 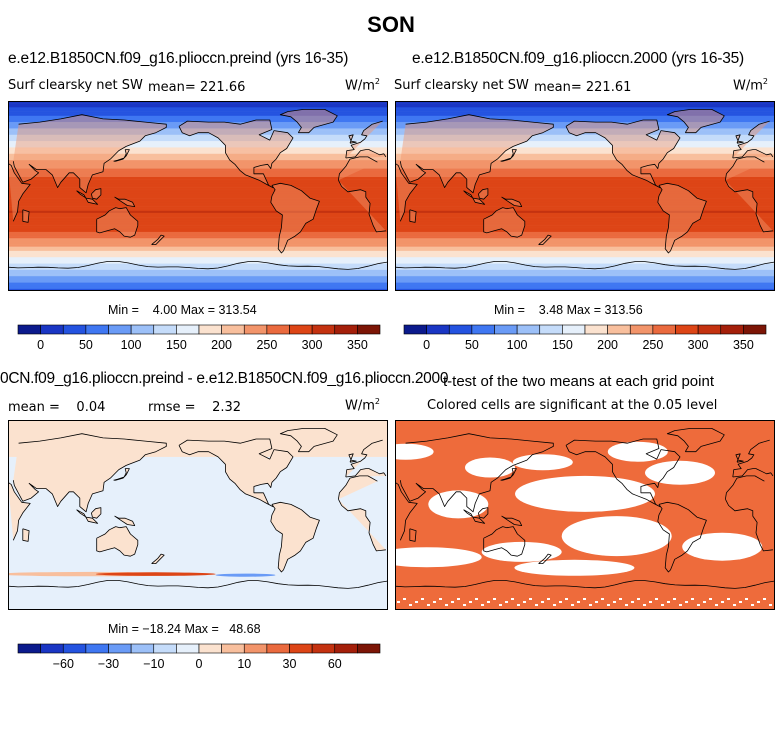 What do you see at coordinates (583, 87) in the screenshot?
I see `panel-2-mean: mean= 221.61` at bounding box center [583, 87].